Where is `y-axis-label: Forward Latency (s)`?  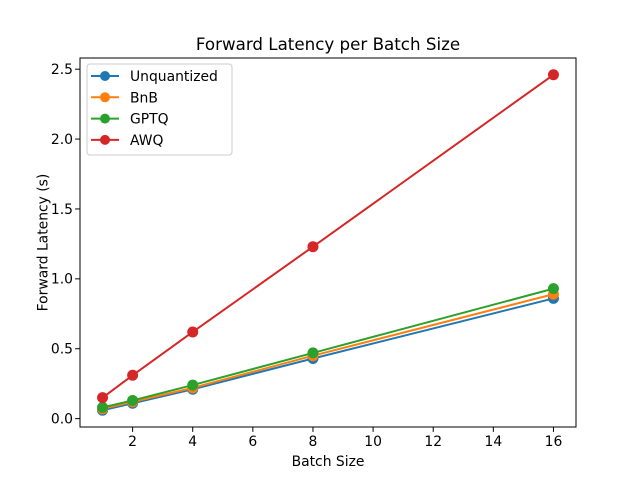 y-axis-label: Forward Latency (s) is located at coordinates (44, 243).